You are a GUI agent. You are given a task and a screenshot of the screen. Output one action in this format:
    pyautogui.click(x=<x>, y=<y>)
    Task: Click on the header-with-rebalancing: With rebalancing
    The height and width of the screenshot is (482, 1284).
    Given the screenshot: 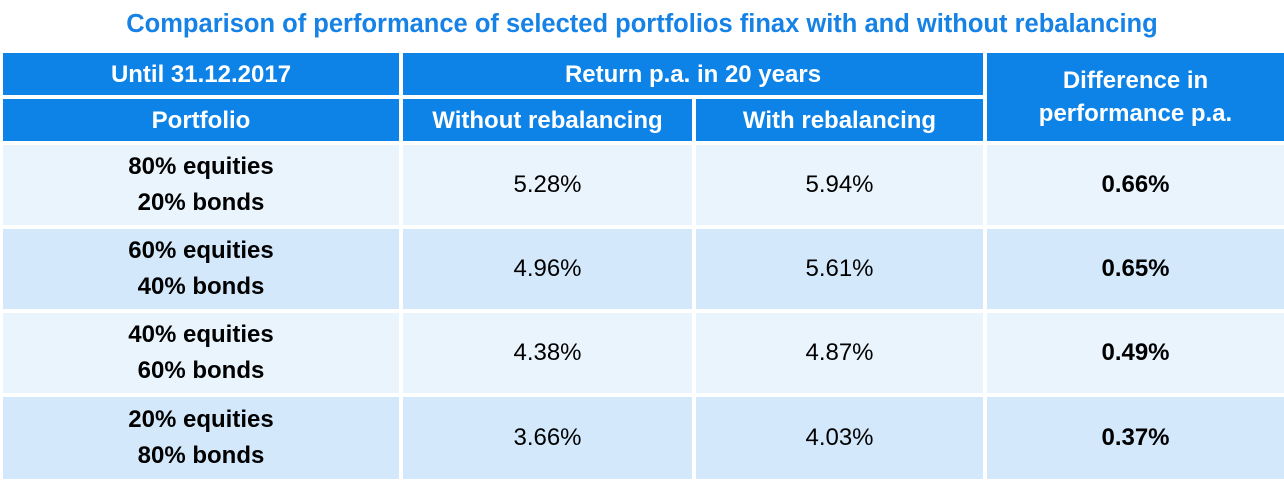 What is the action you would take?
    pyautogui.click(x=839, y=120)
    